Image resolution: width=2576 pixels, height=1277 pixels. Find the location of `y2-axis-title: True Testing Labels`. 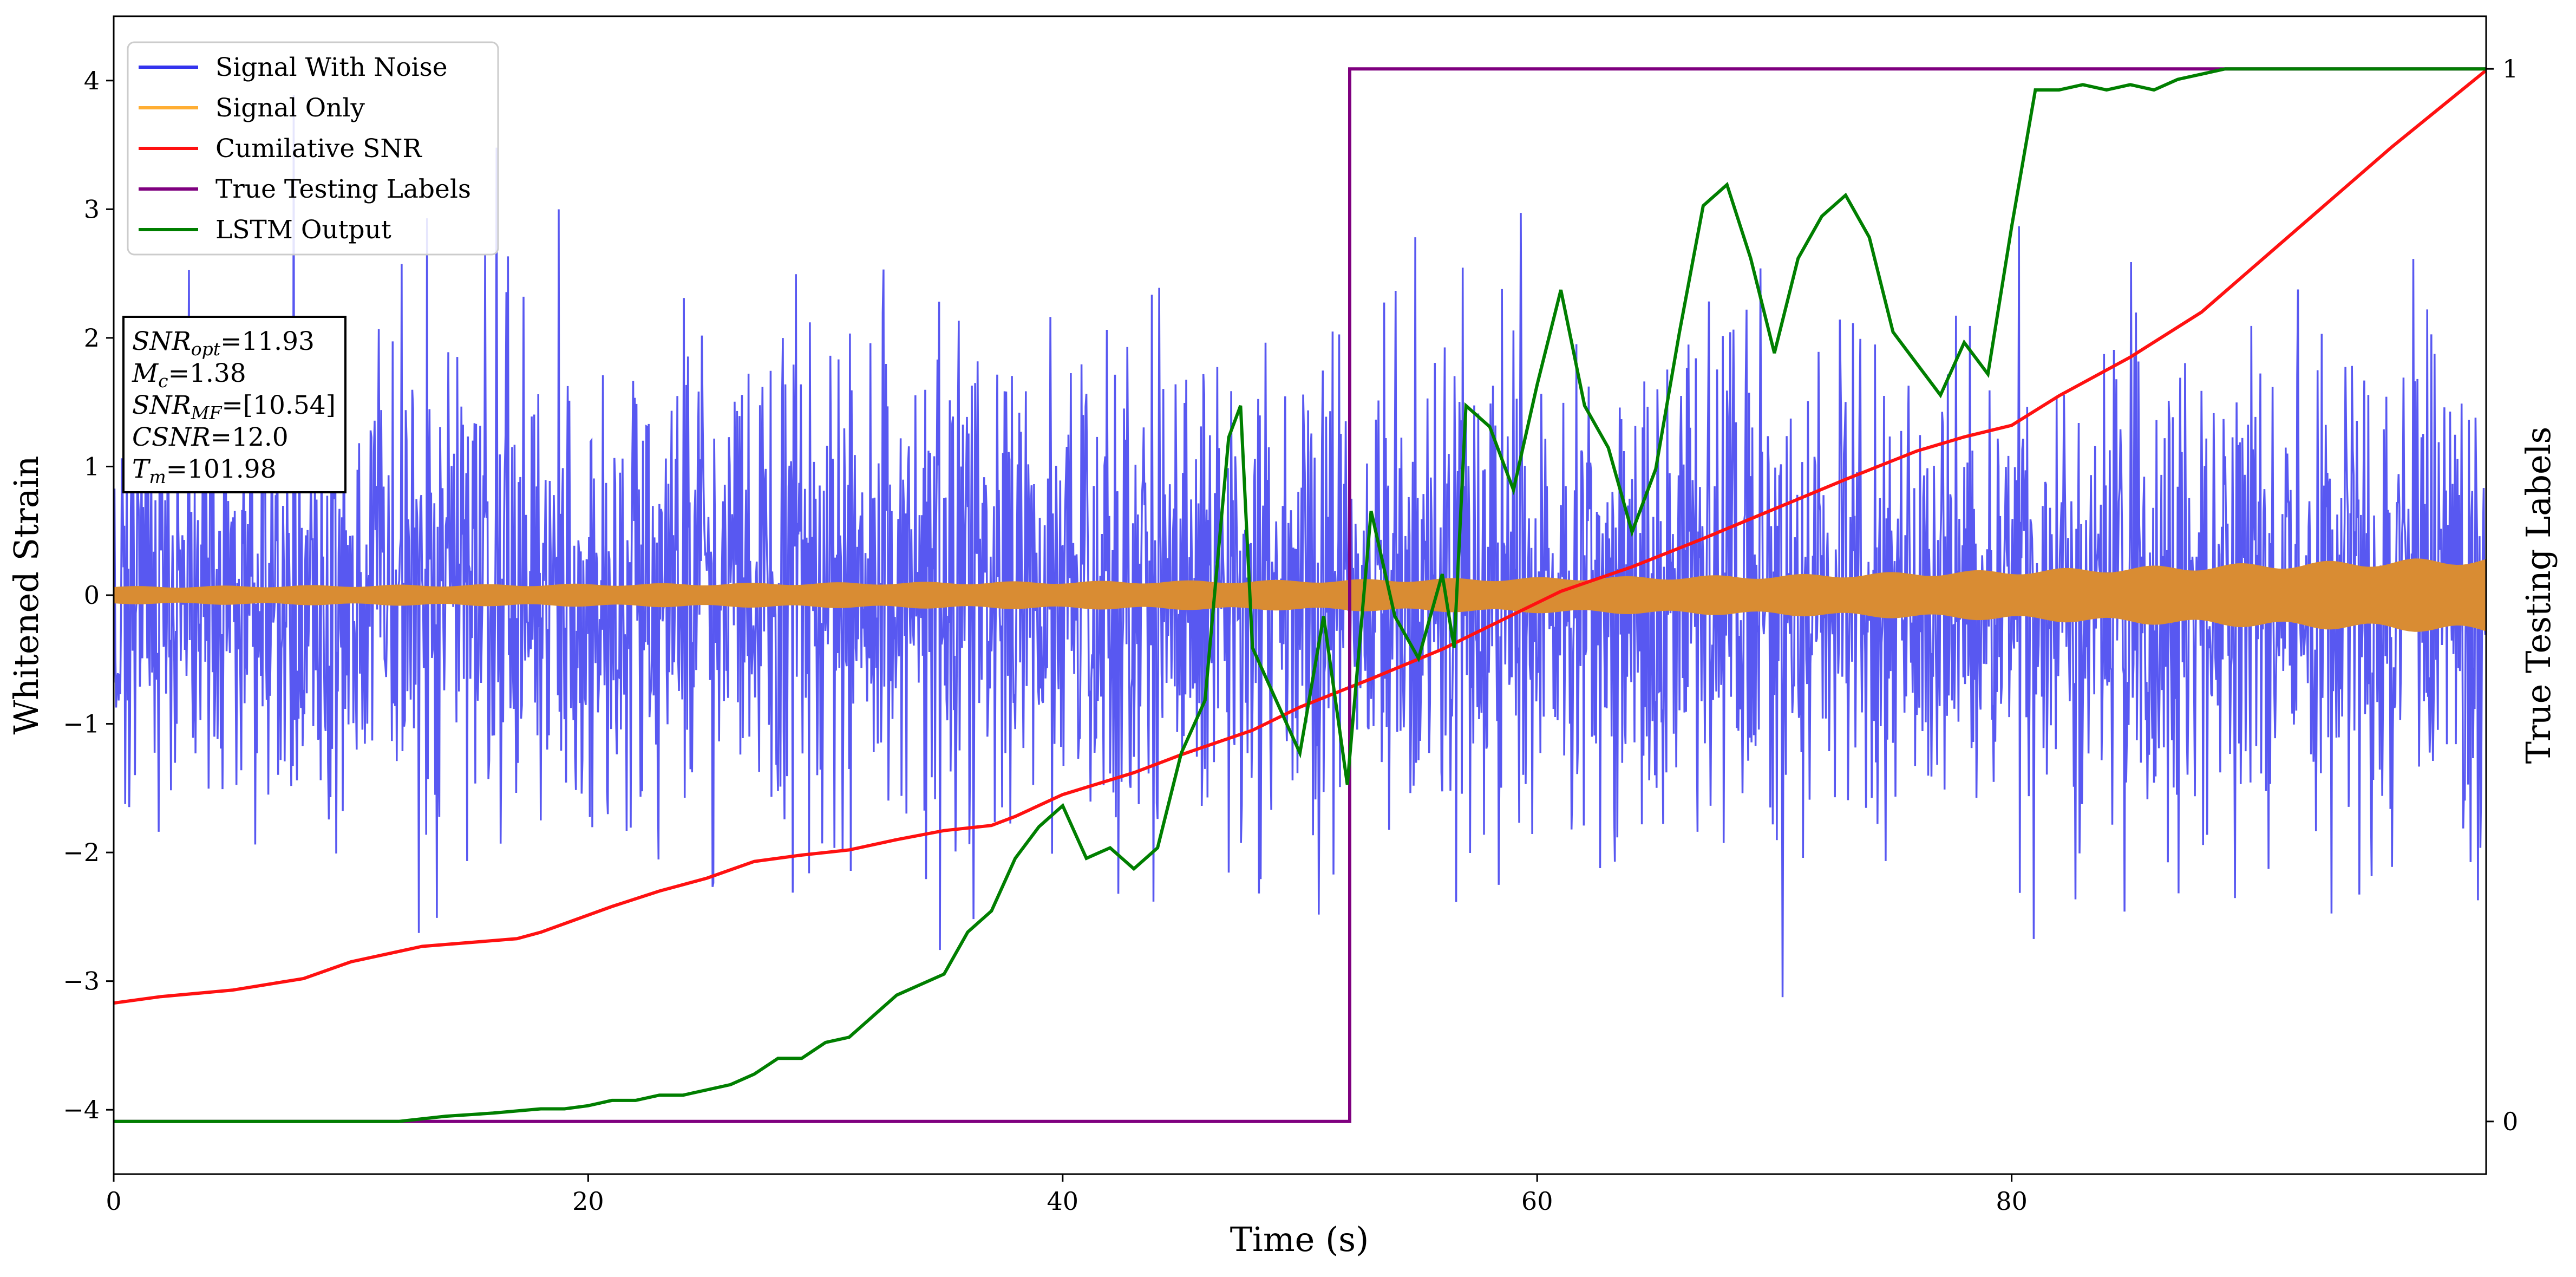

y2-axis-title: True Testing Labels is located at coordinates (2538, 595).